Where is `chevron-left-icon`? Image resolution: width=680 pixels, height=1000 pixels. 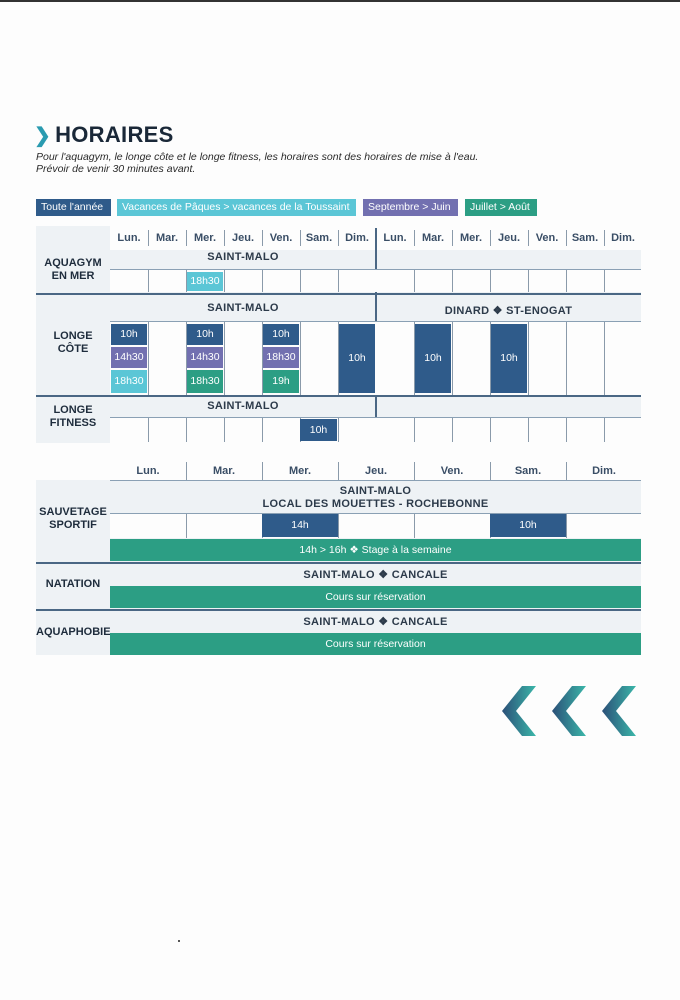
chevron-left-icon is located at coordinates (569, 711).